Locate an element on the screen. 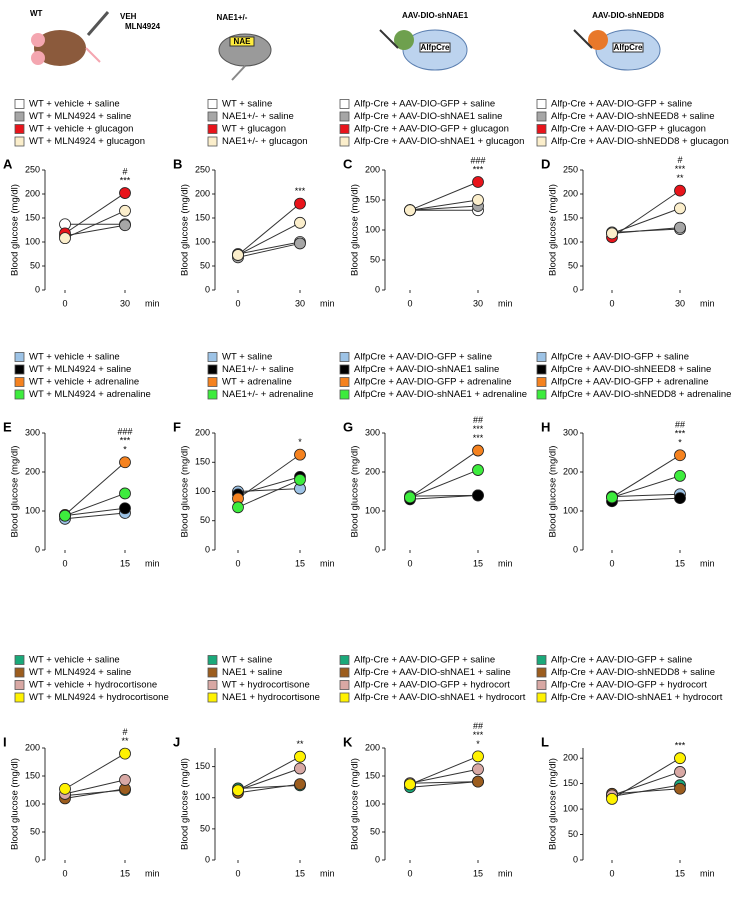 Image resolution: width=738 pixels, height=899 pixels. panel-label: A is located at coordinates (8, 163).